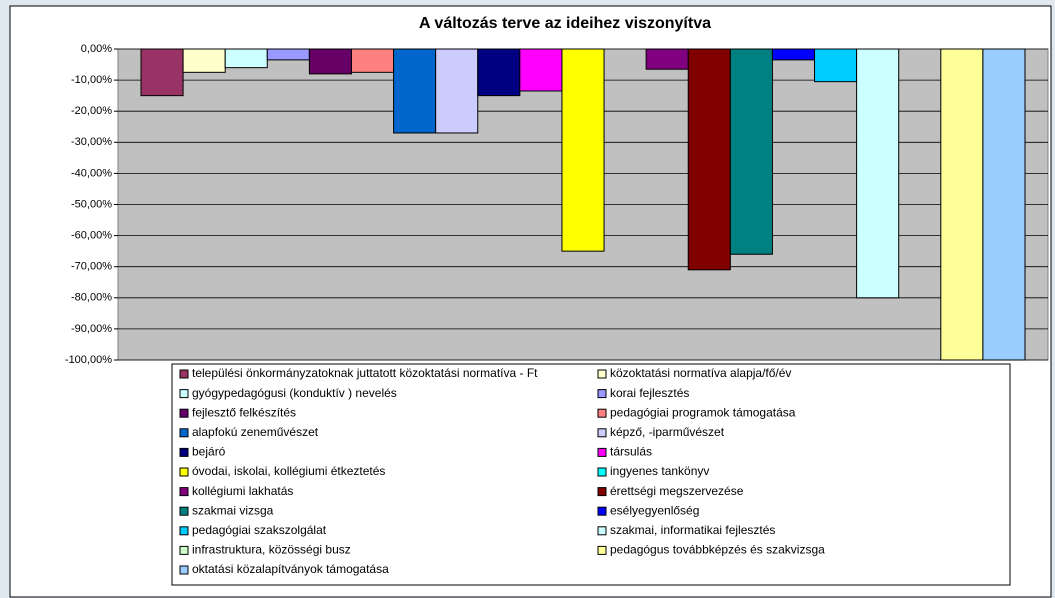 This screenshot has width=1055, height=598. What do you see at coordinates (255, 432) in the screenshot?
I see `legend-label: alapfokú zeneművészet` at bounding box center [255, 432].